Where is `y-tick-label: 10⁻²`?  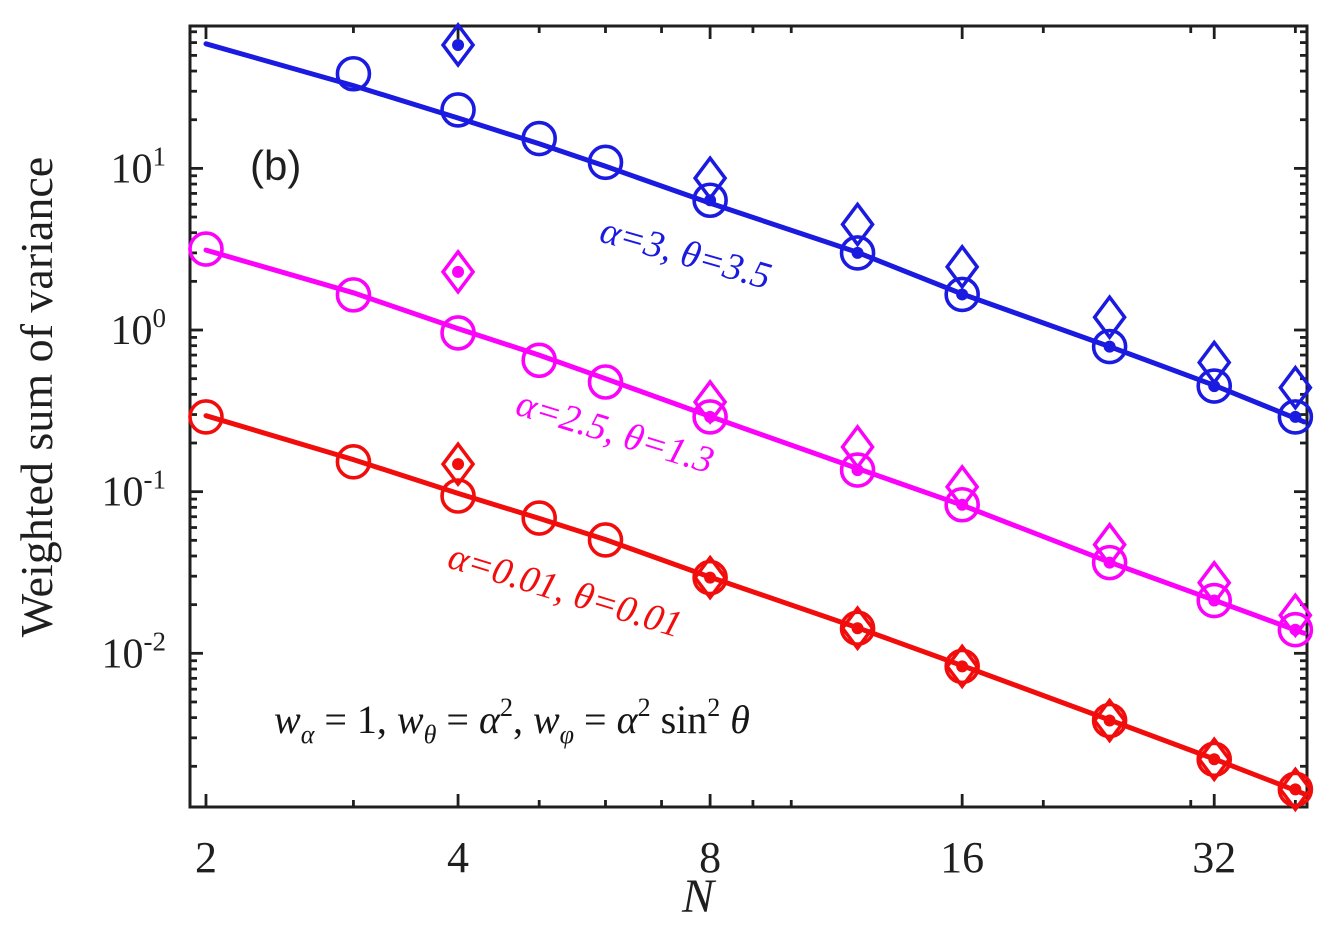 y-tick-label: 10⁻² is located at coordinates (134, 651).